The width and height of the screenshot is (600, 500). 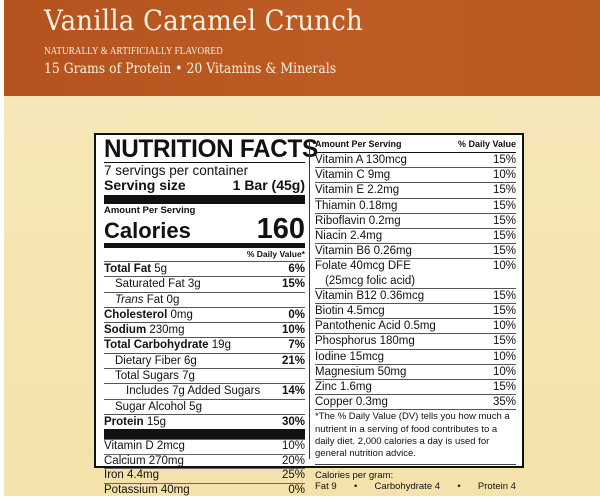 What do you see at coordinates (280, 229) in the screenshot?
I see `calories-value: 160` at bounding box center [280, 229].